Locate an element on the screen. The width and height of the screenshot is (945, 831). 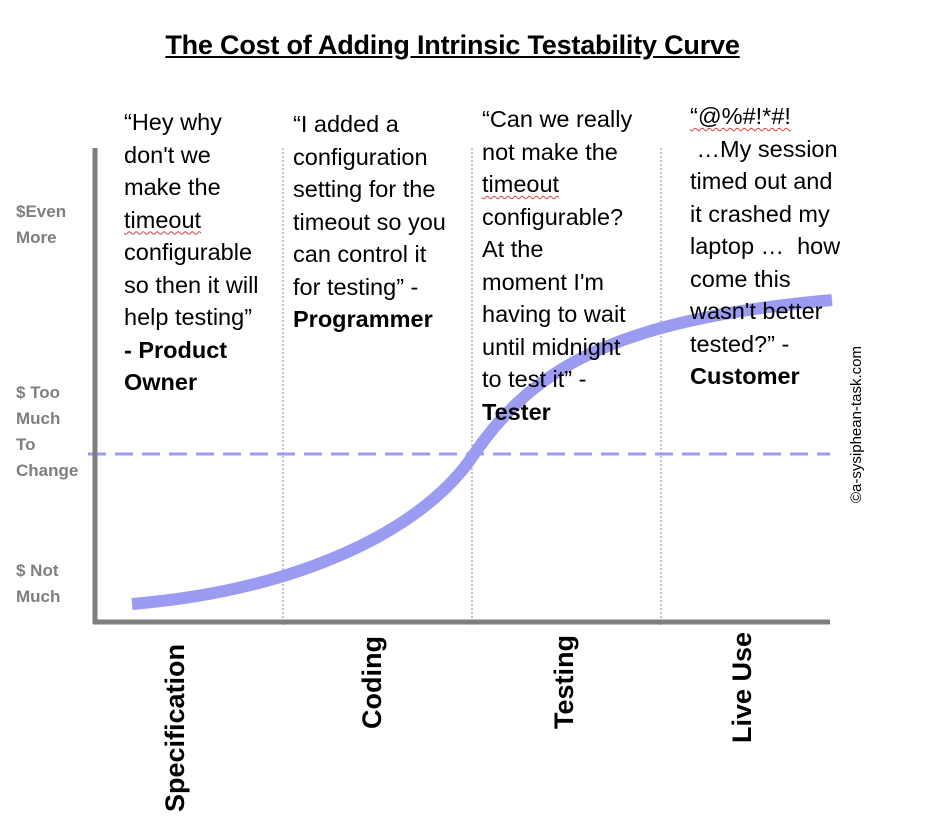
y-label-even-more: $Even More is located at coordinates (41, 224).